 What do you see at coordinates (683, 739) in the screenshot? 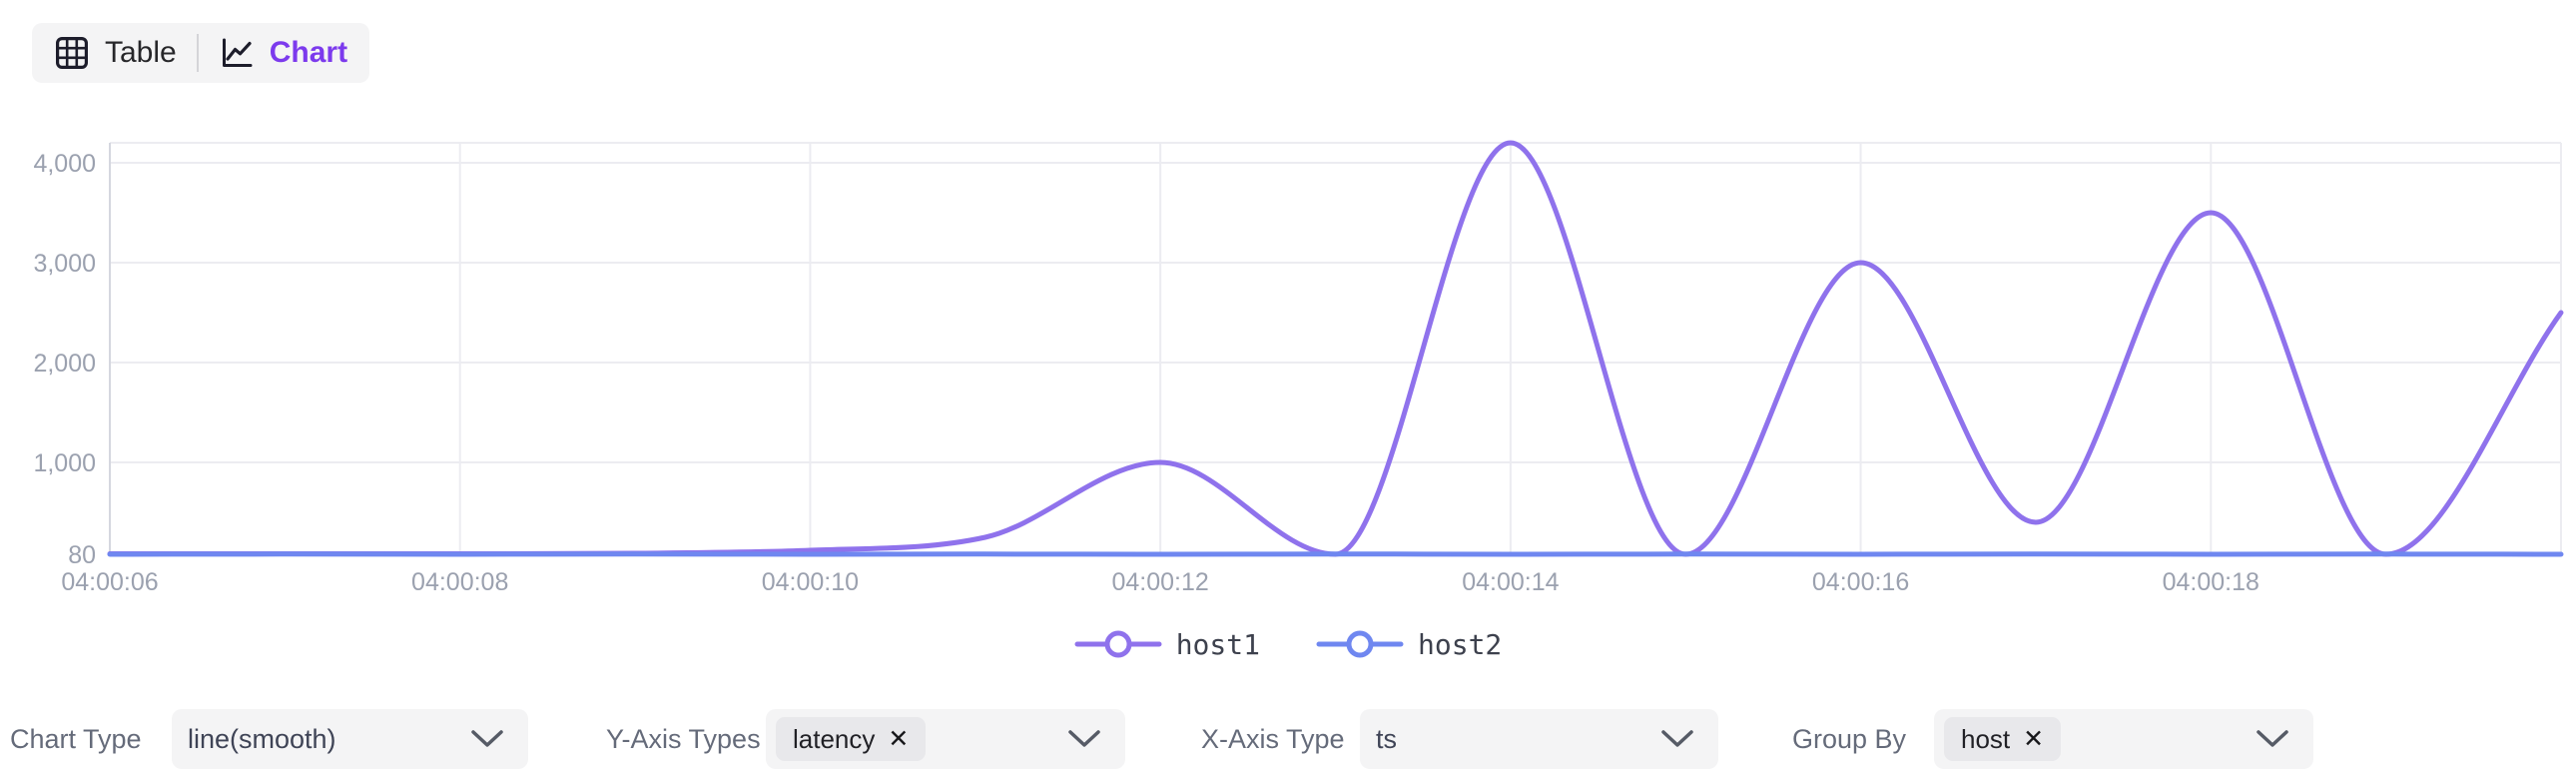
I see `y-axis-types-label: Y-Axis Types` at bounding box center [683, 739].